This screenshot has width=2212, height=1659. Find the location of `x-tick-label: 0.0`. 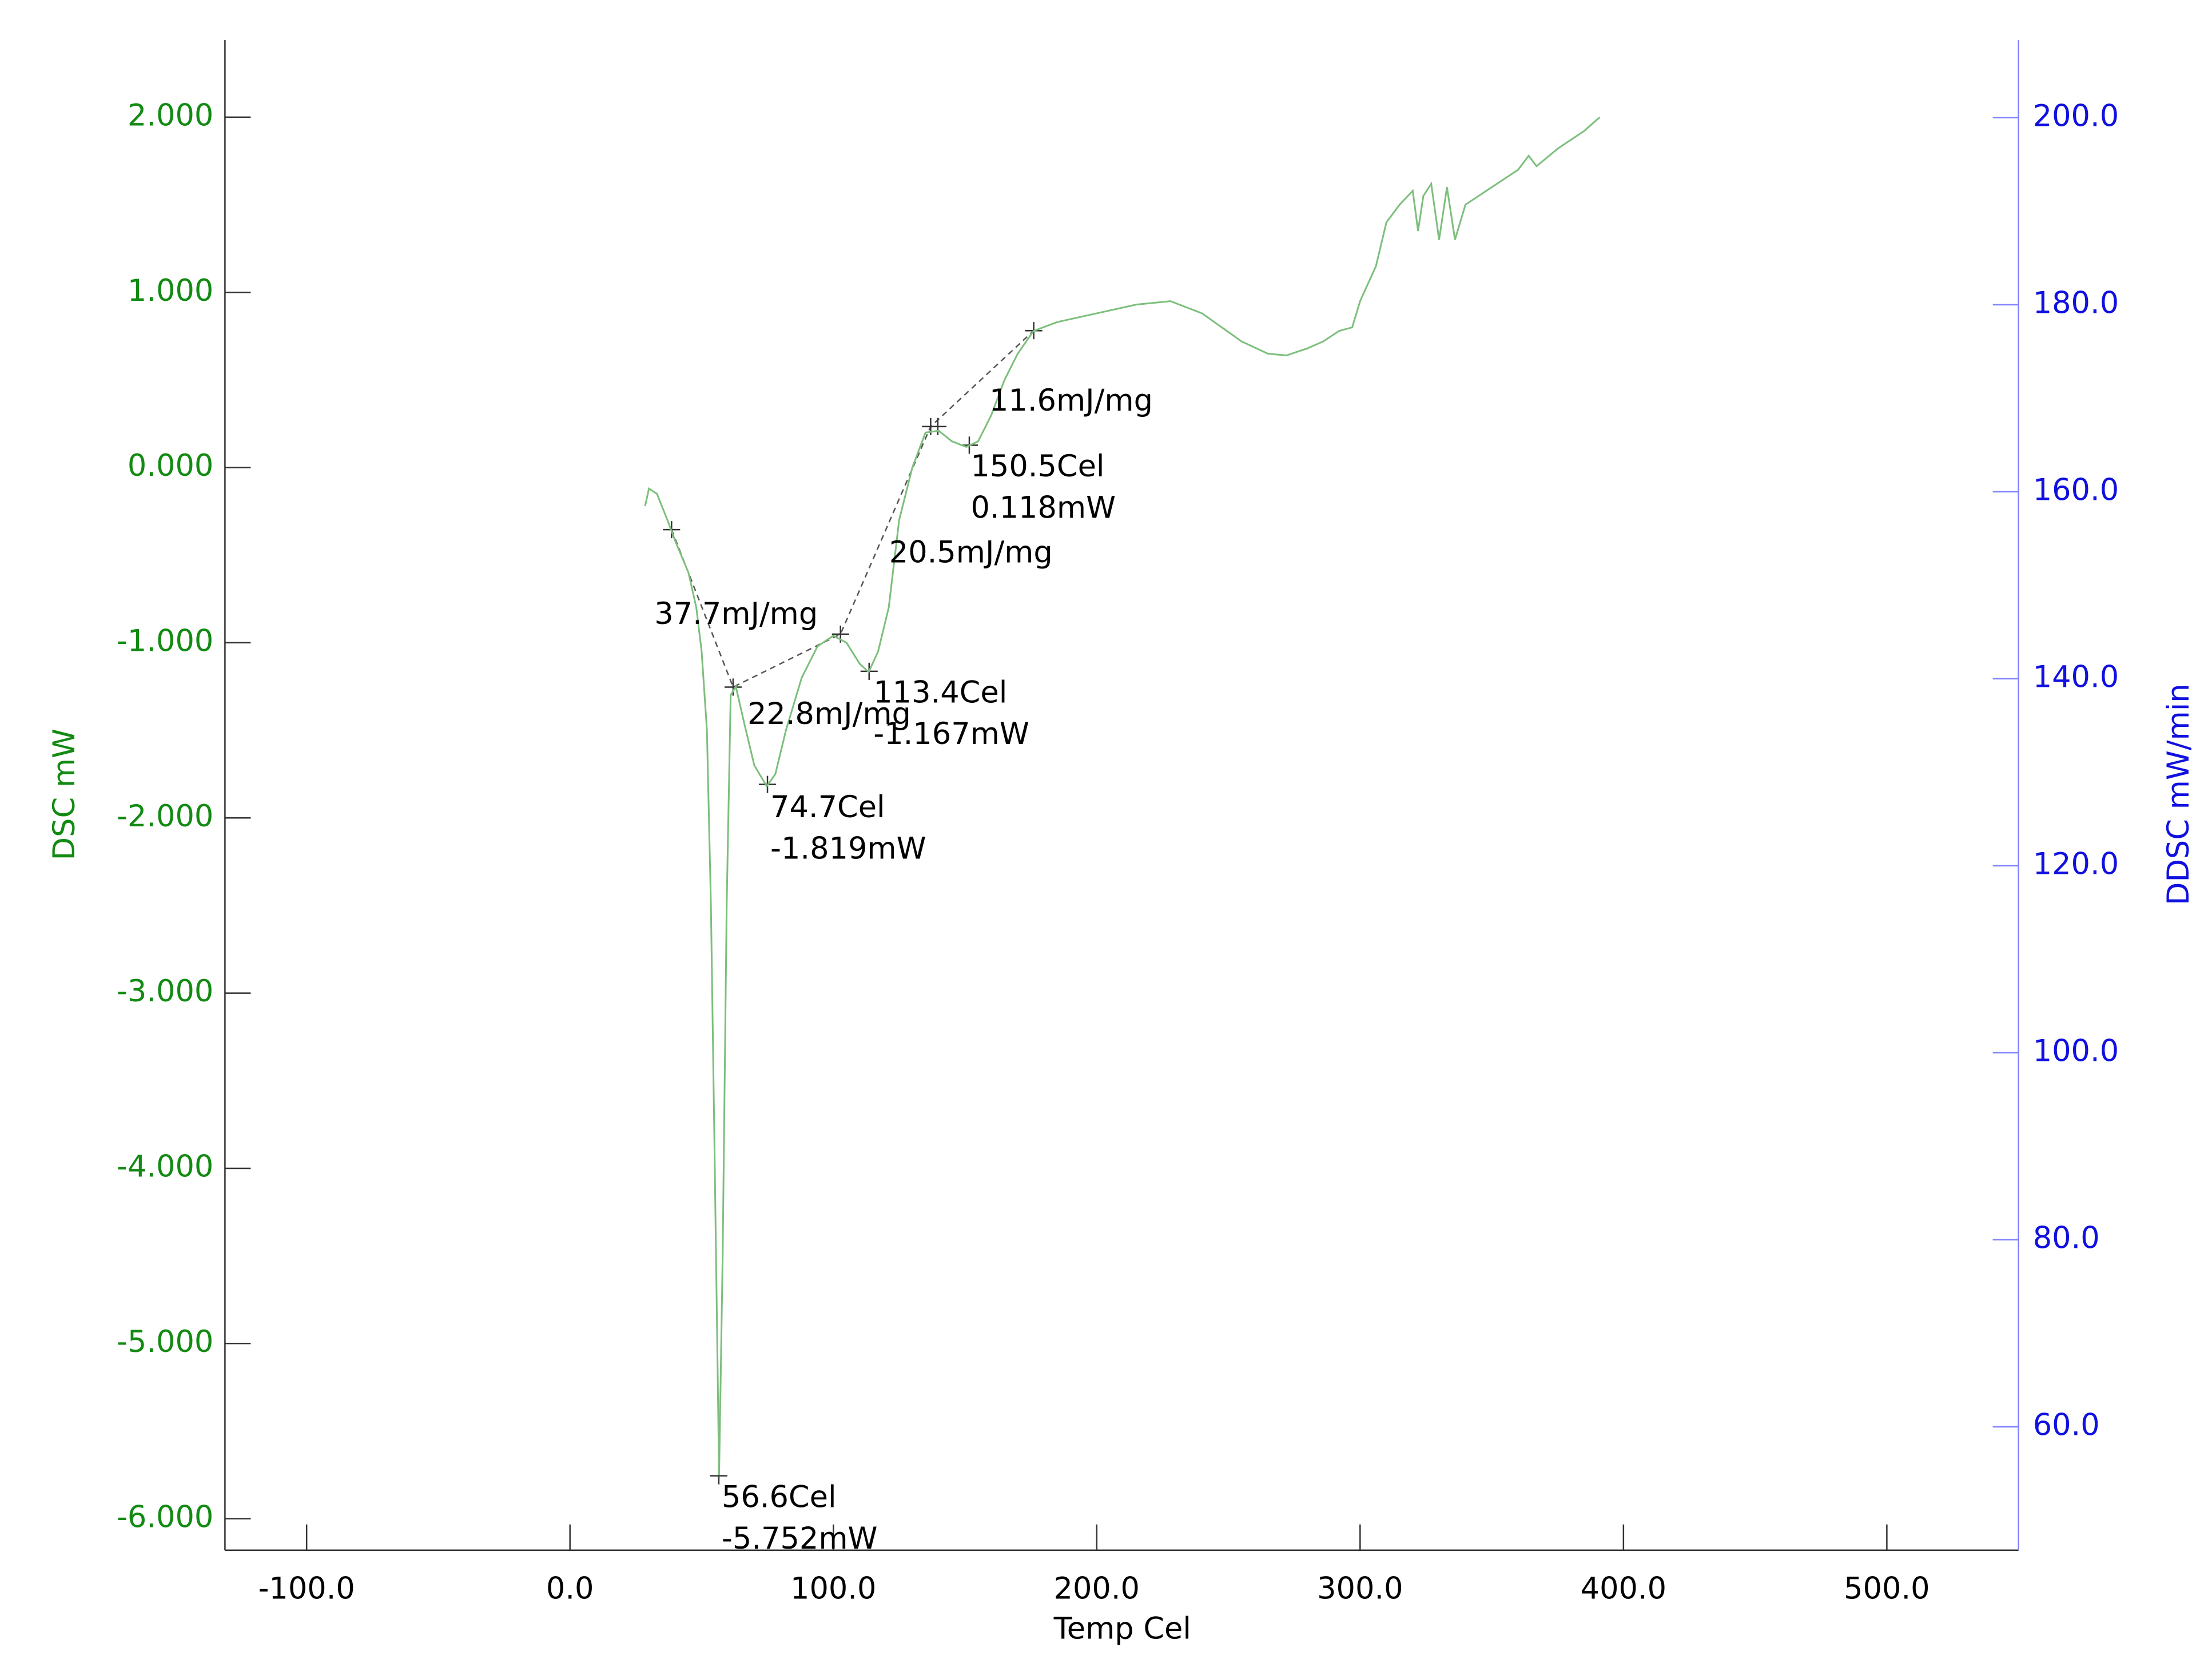

x-tick-label: 0.0 is located at coordinates (570, 1588).